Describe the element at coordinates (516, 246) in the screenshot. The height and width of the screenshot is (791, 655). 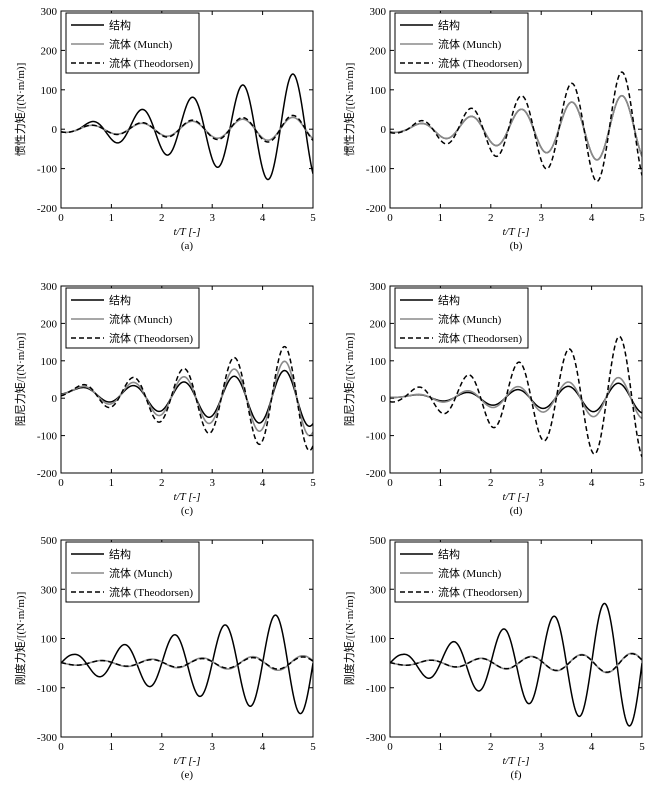
I see `panel-label: (b)` at that location.